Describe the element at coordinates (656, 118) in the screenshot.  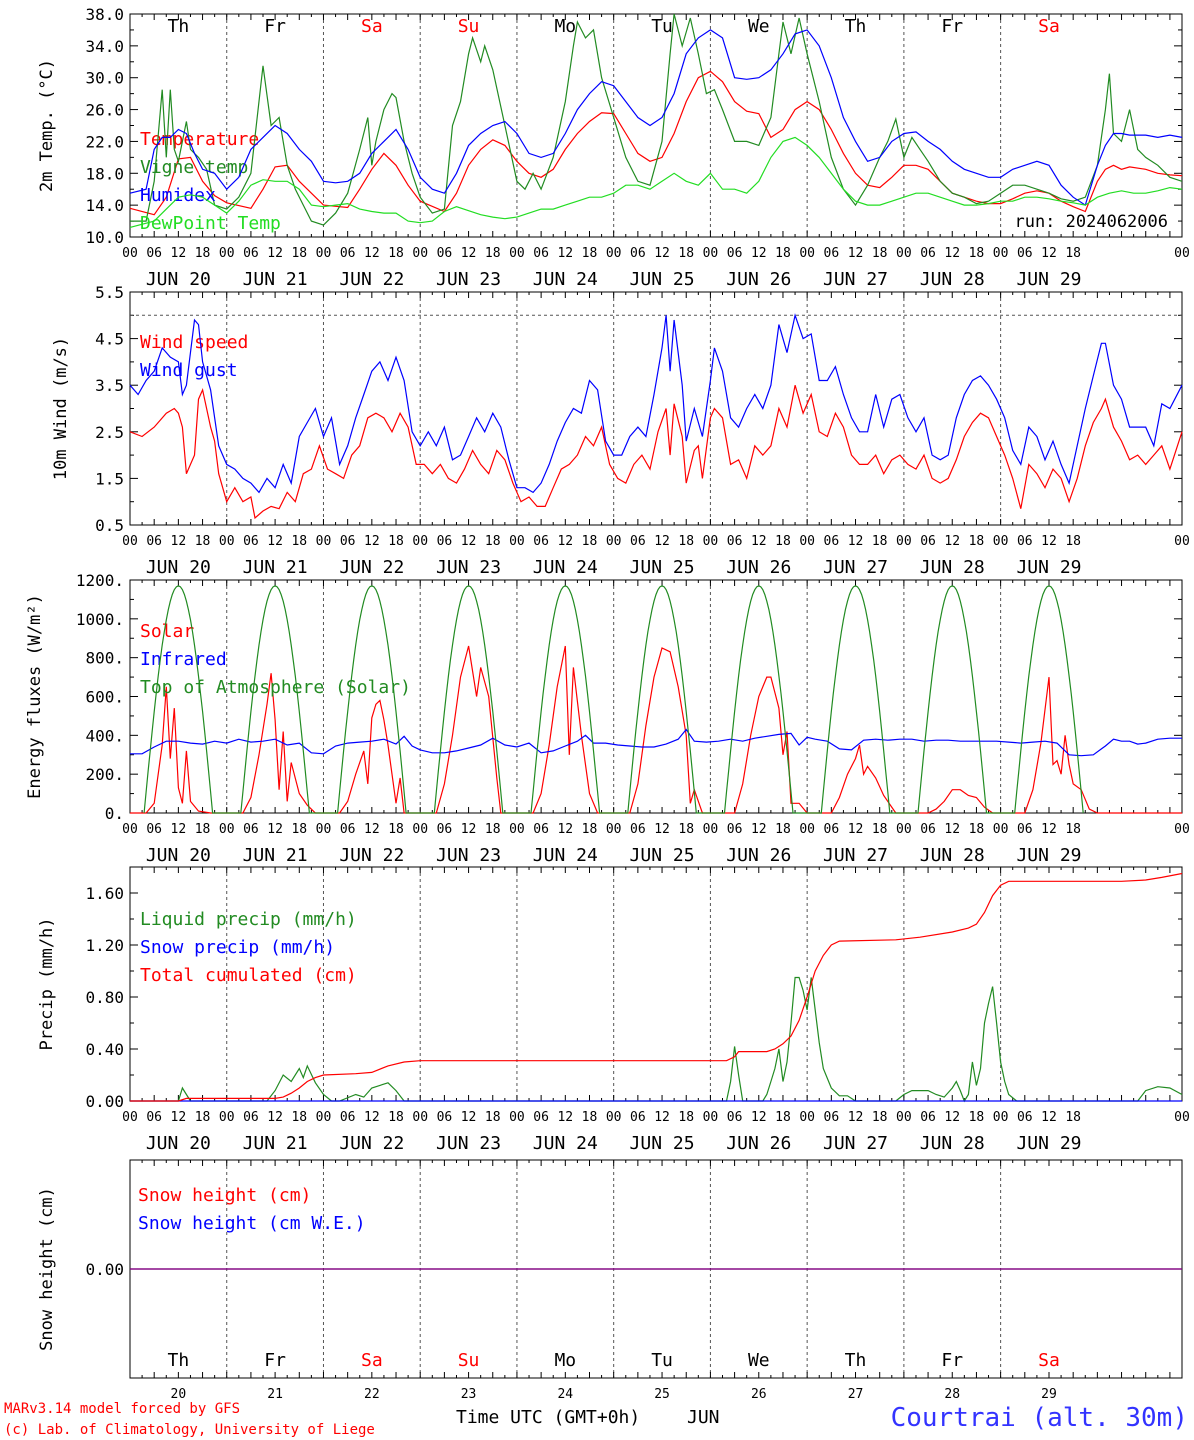
I see `series-line-humidex` at that location.